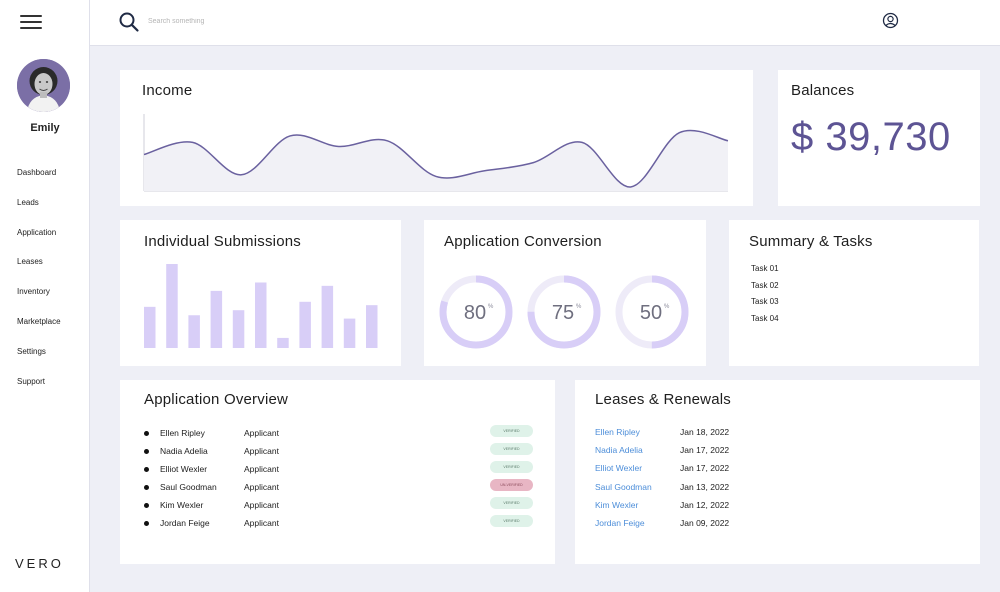  What do you see at coordinates (619, 468) in the screenshot?
I see `lease-name-link: Elliot Wexler` at bounding box center [619, 468].